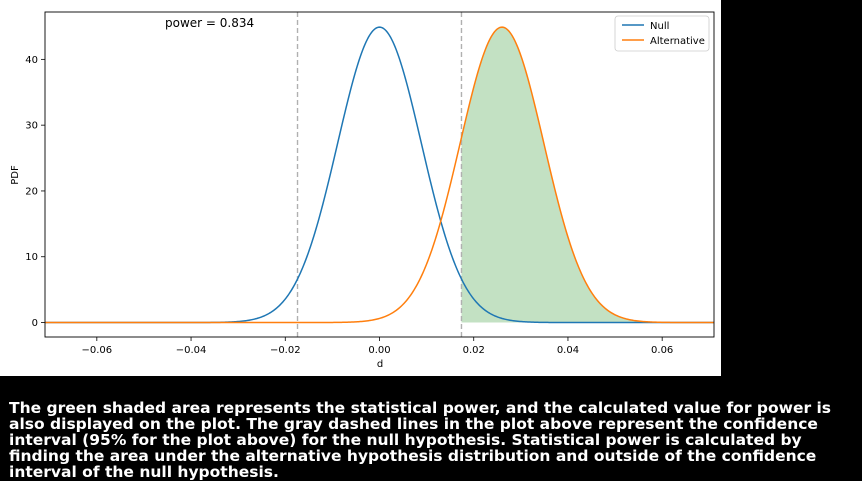 This screenshot has width=862, height=481. I want to click on x-tick-label: −0.02, so click(285, 350).